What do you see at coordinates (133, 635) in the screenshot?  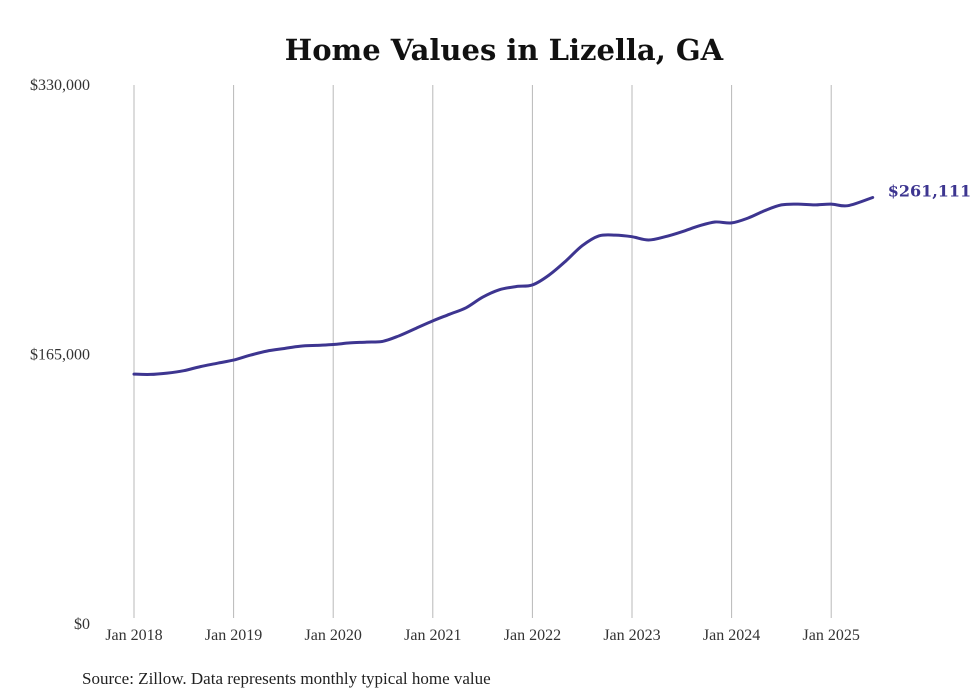 I see `x-tick-label: Jan 2018` at bounding box center [133, 635].